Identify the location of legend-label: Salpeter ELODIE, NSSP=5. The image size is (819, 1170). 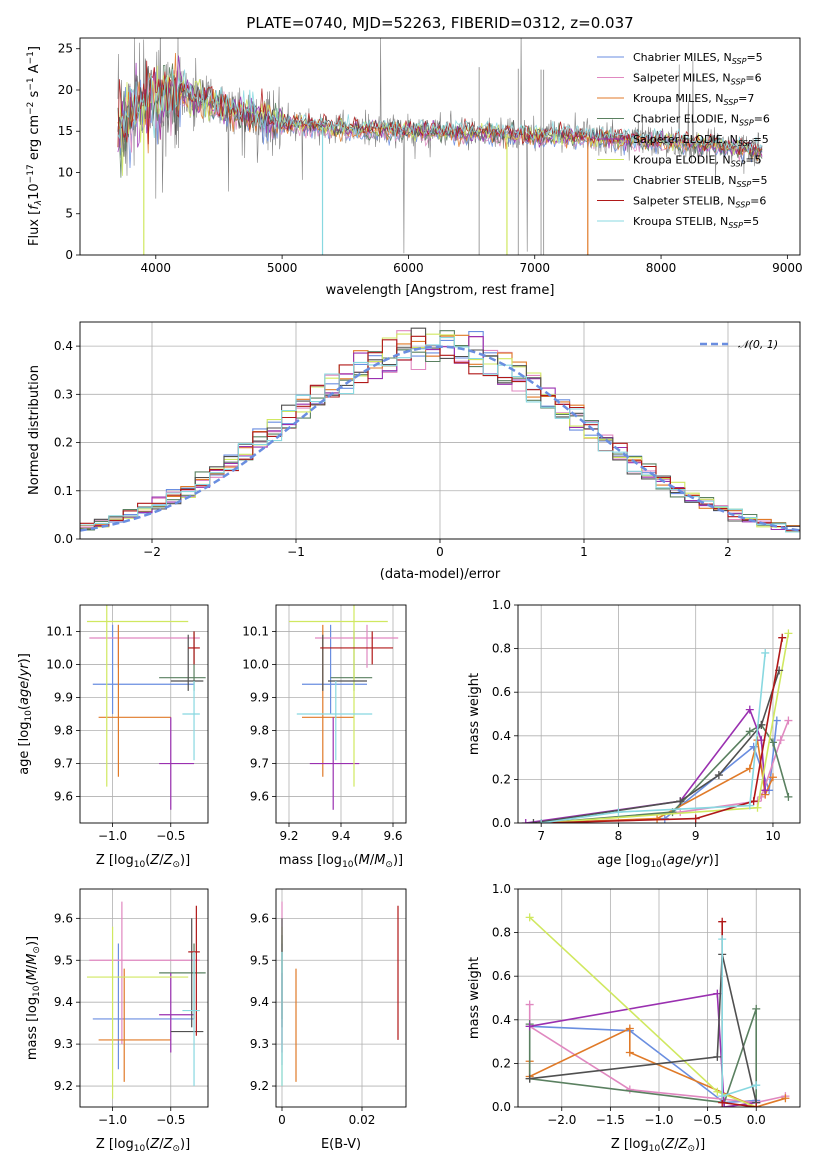
(701, 140).